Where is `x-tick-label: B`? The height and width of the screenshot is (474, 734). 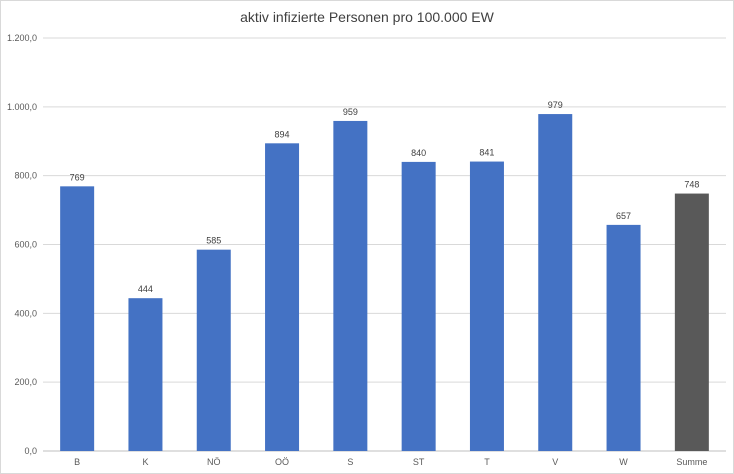
x-tick-label: B is located at coordinates (77, 462).